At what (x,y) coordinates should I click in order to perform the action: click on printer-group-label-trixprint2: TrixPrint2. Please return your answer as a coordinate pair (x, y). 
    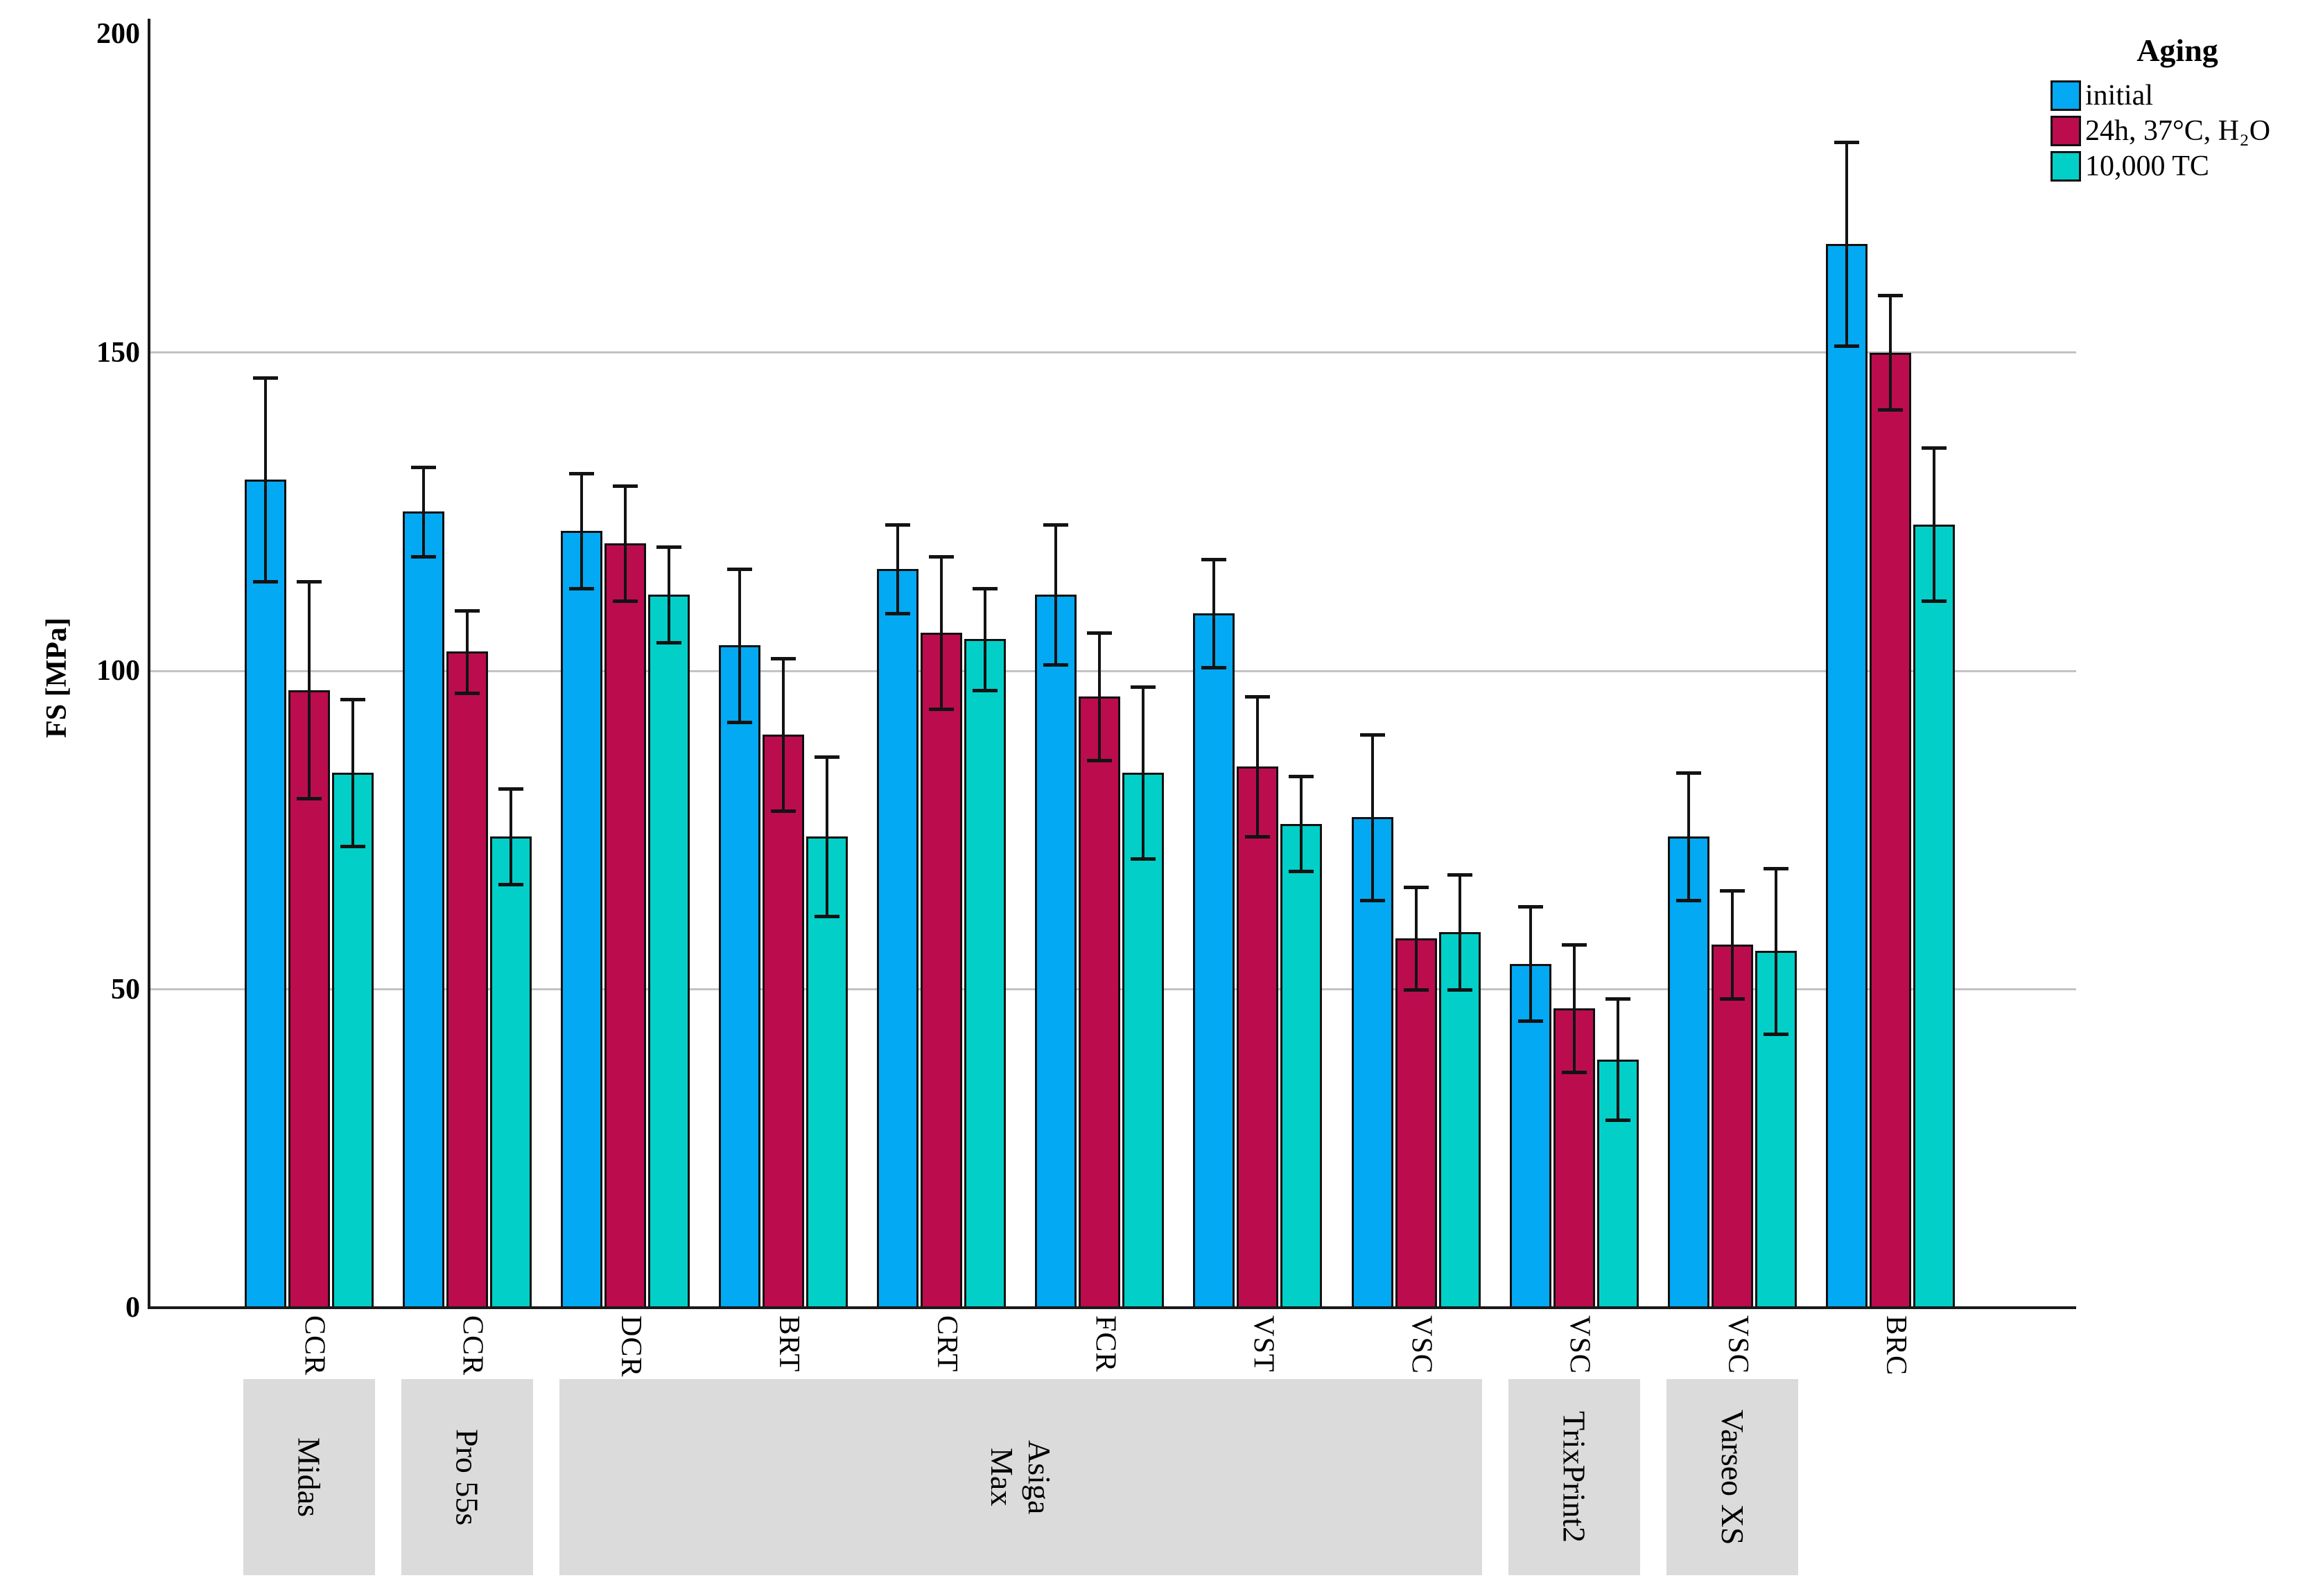
    Looking at the image, I should click on (1574, 1477).